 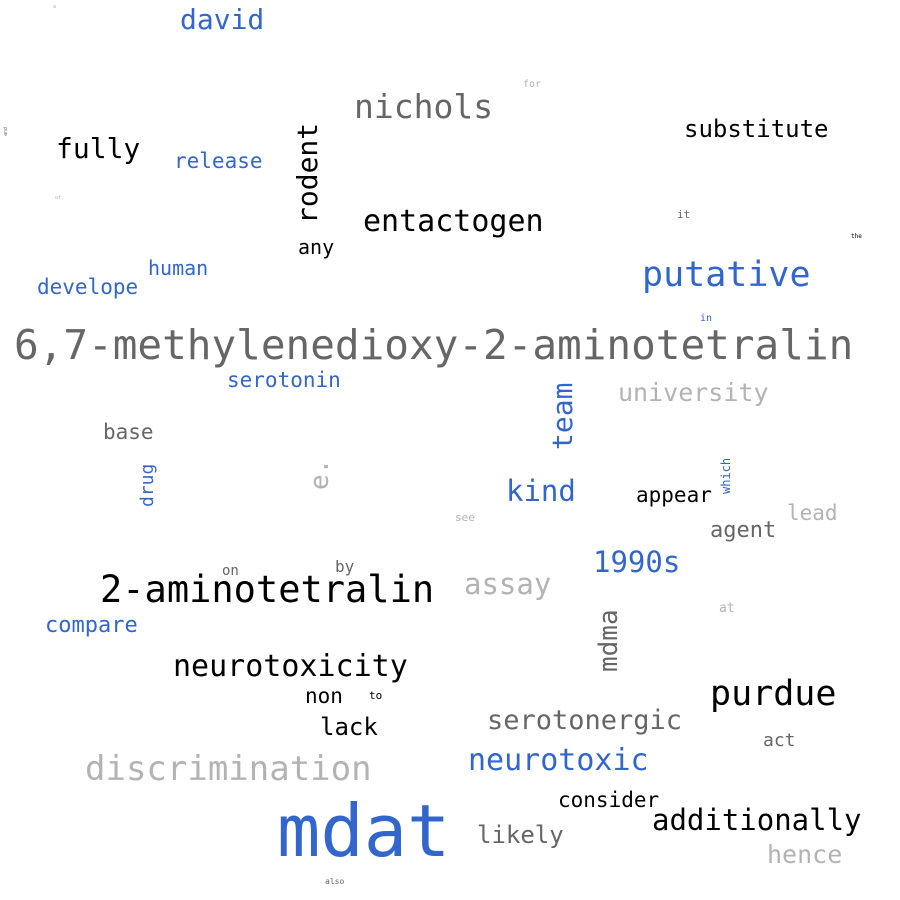 What do you see at coordinates (558, 760) in the screenshot?
I see `word: neurotoxic` at bounding box center [558, 760].